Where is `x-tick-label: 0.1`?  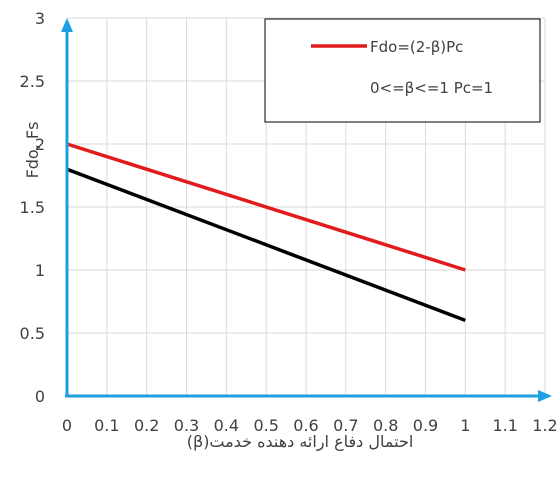
x-tick-label: 0.1 is located at coordinates (106, 425).